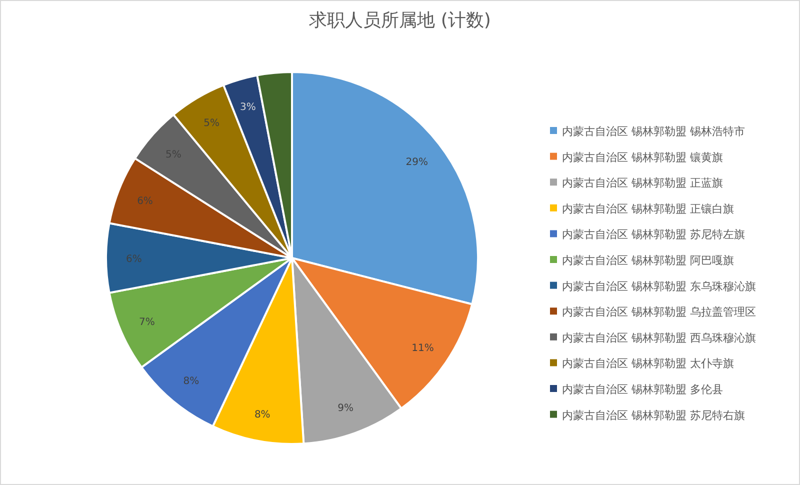 This screenshot has height=485, width=800. Describe the element at coordinates (400, 20) in the screenshot. I see `chart-title: 求职人员所属地 (计数)` at that location.